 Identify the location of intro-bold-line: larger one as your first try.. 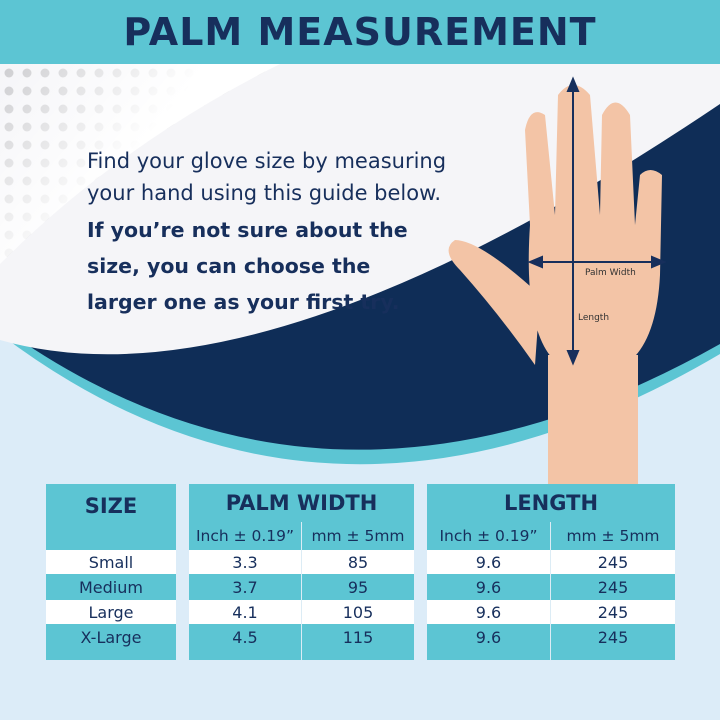
(243, 302).